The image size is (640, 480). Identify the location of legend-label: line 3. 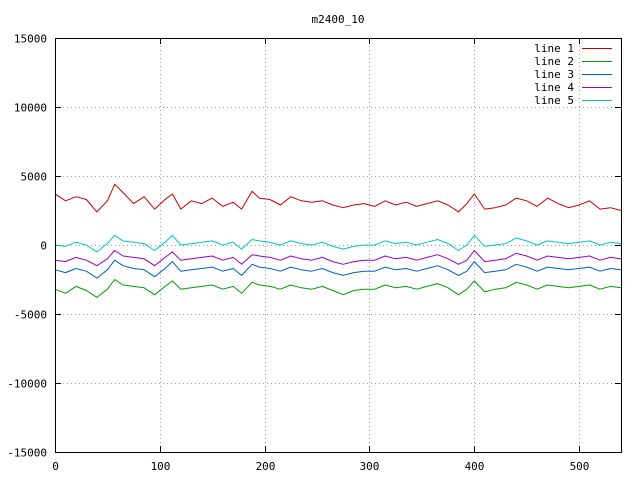
(554, 74).